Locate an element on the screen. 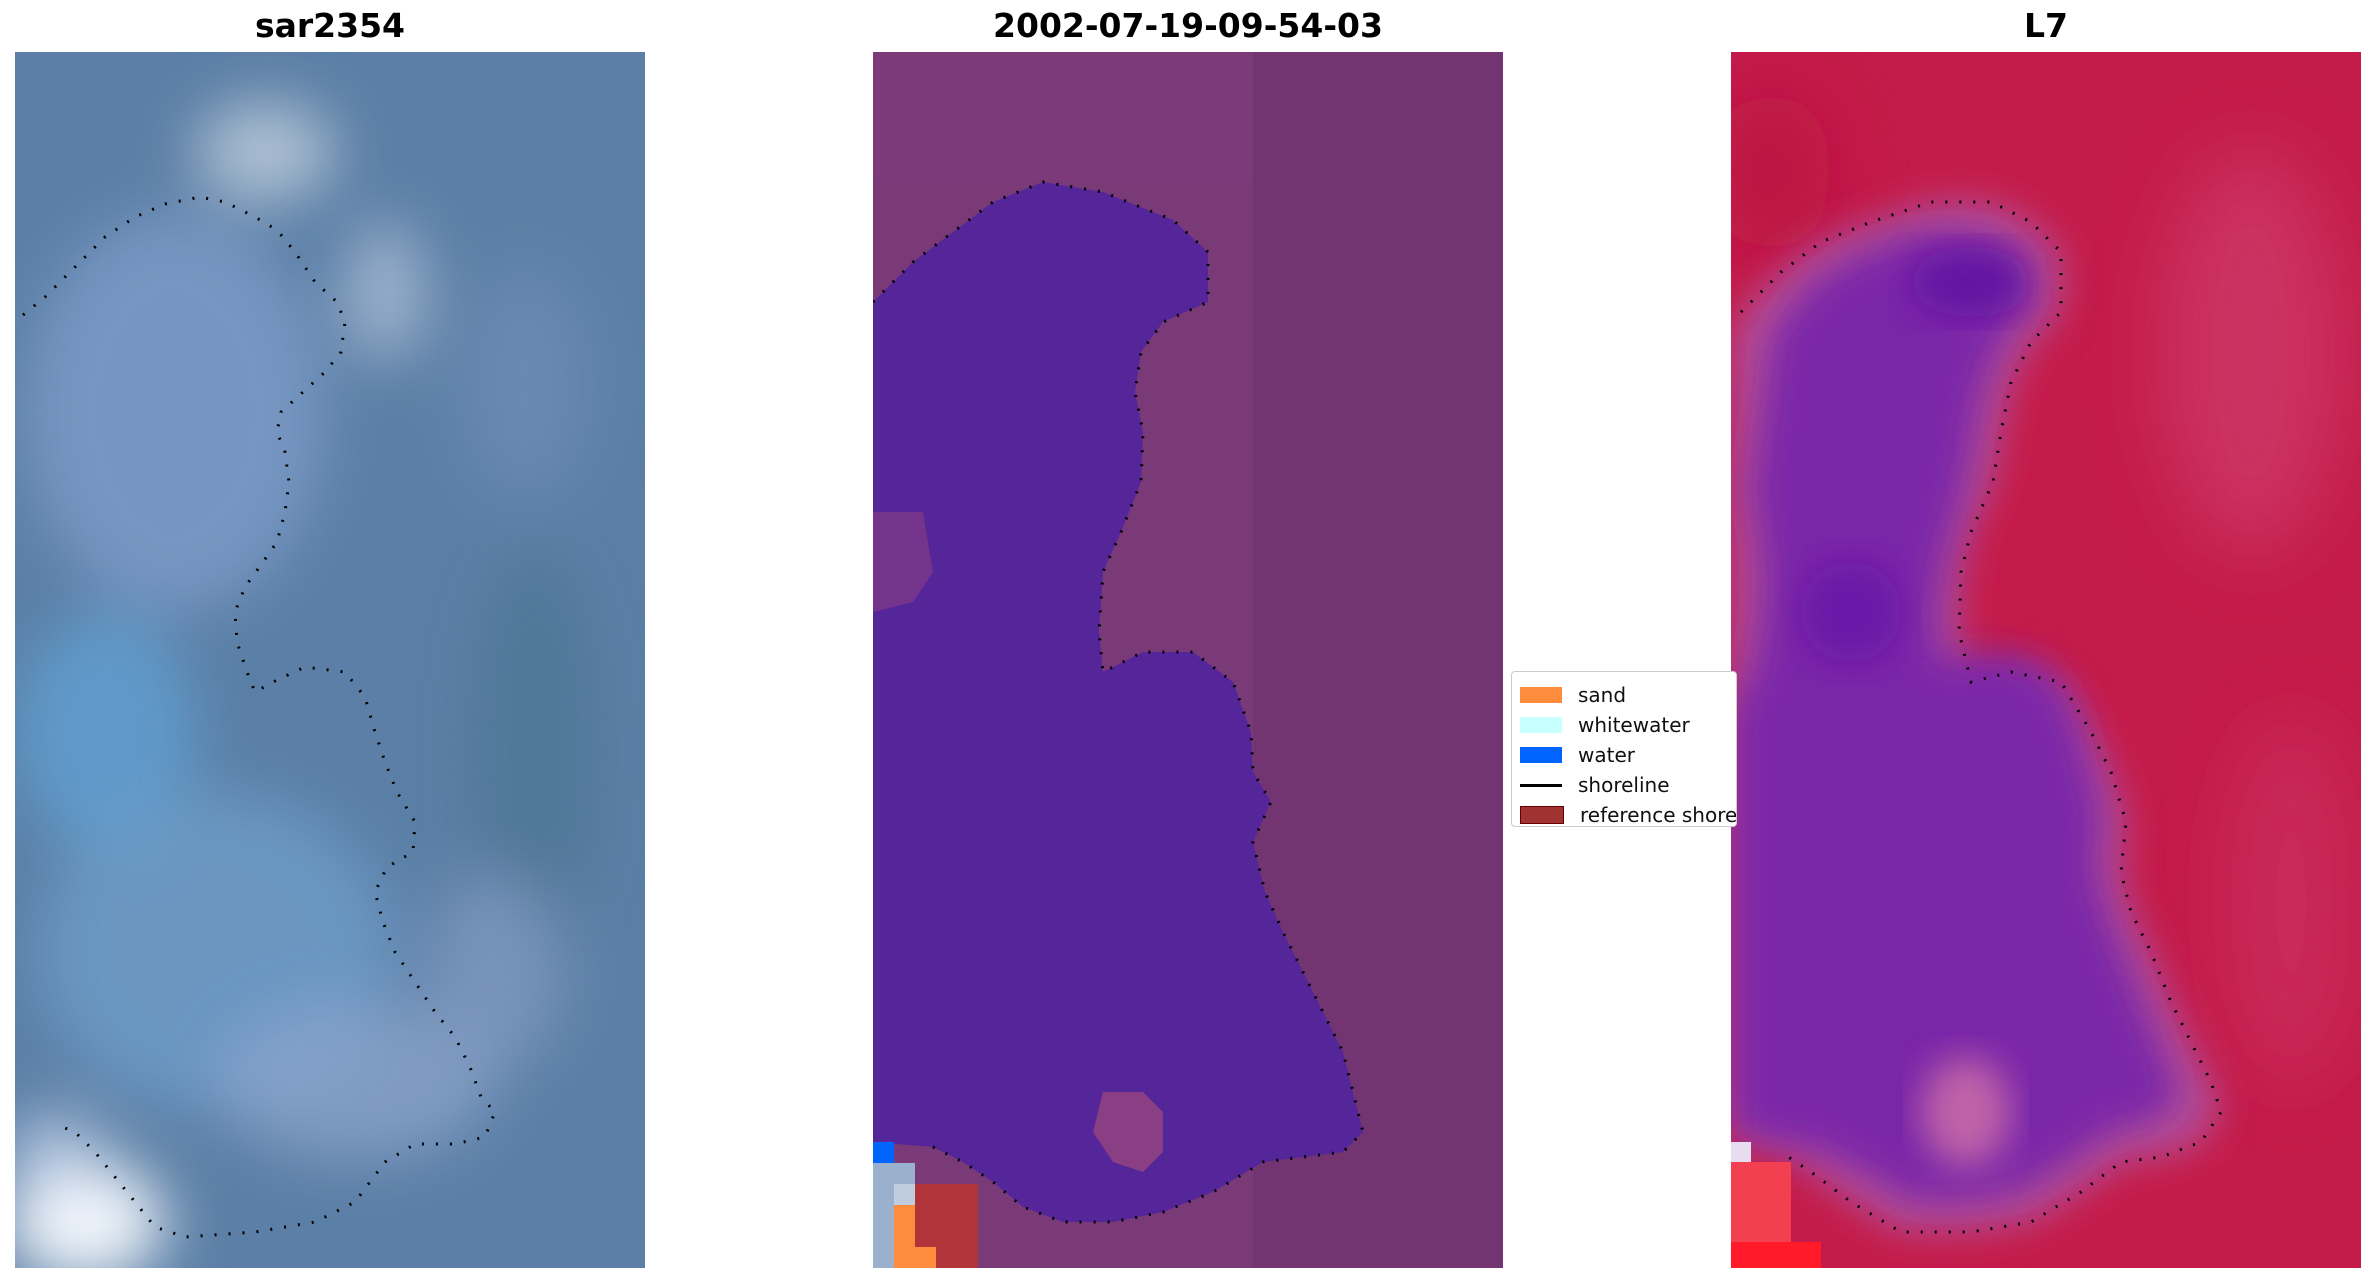  legend-label: sand is located at coordinates (1602, 695).